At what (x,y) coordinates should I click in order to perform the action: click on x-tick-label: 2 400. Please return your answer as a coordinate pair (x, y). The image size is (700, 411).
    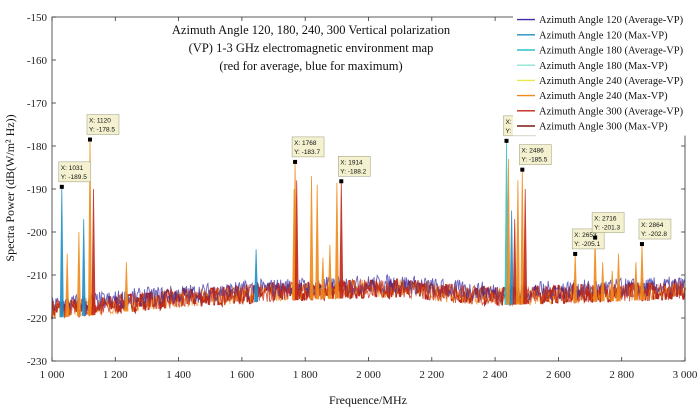
    Looking at the image, I should click on (495, 375).